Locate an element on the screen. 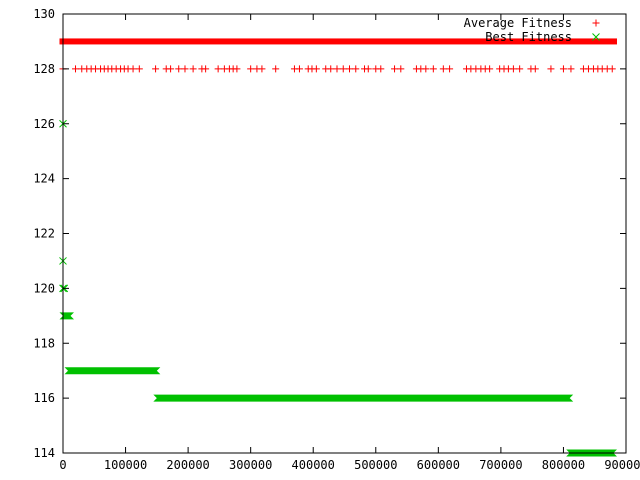 The image size is (640, 480). x-tick-label: 100000 is located at coordinates (125, 465).